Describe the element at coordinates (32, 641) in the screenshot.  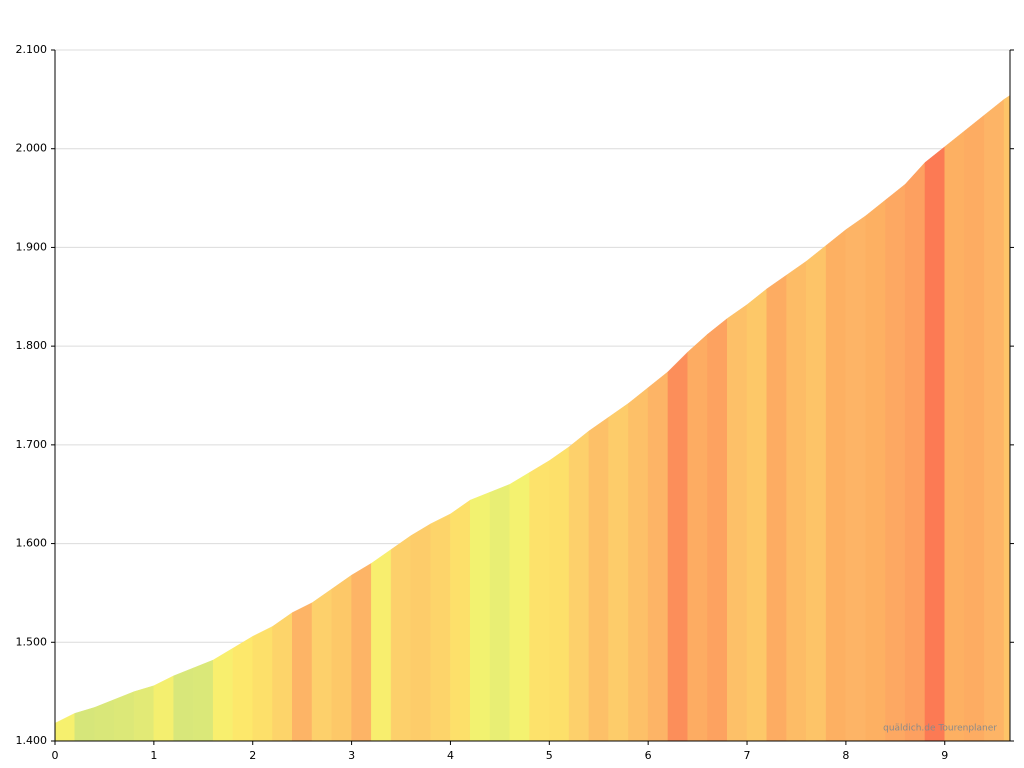
I see `y-tick-label: 1.500` at that location.